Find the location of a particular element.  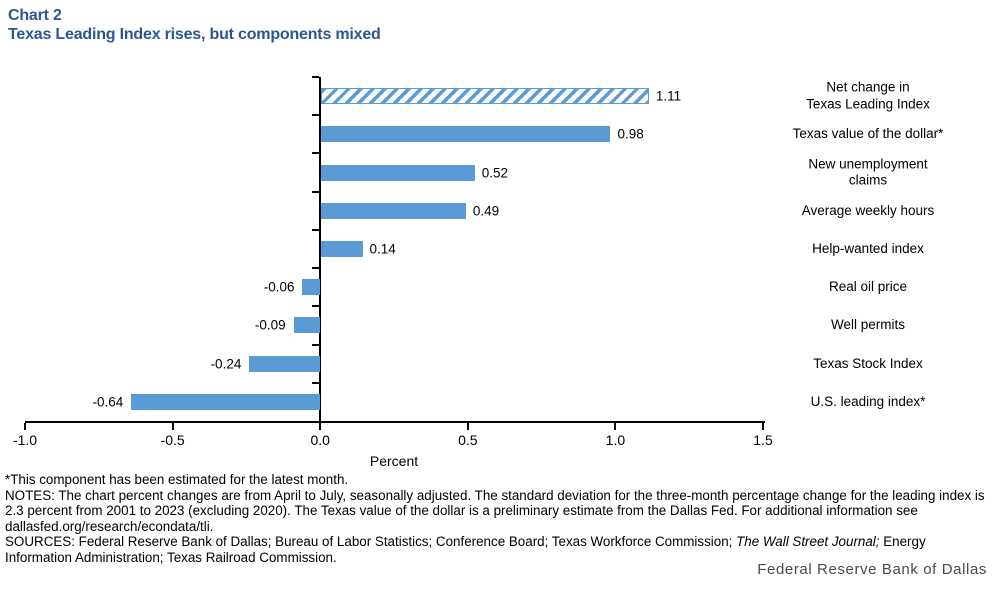

category-label: Net change in Texas Leading Index is located at coordinates (868, 95).